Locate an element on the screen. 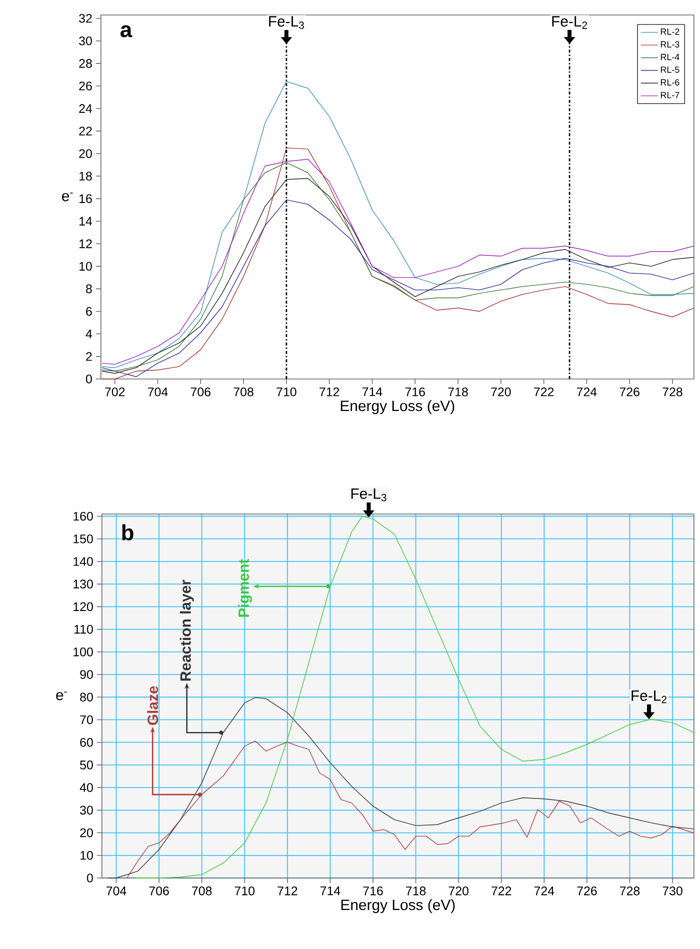 The image size is (700, 949). y-tick-label: 22 is located at coordinates (85, 131).